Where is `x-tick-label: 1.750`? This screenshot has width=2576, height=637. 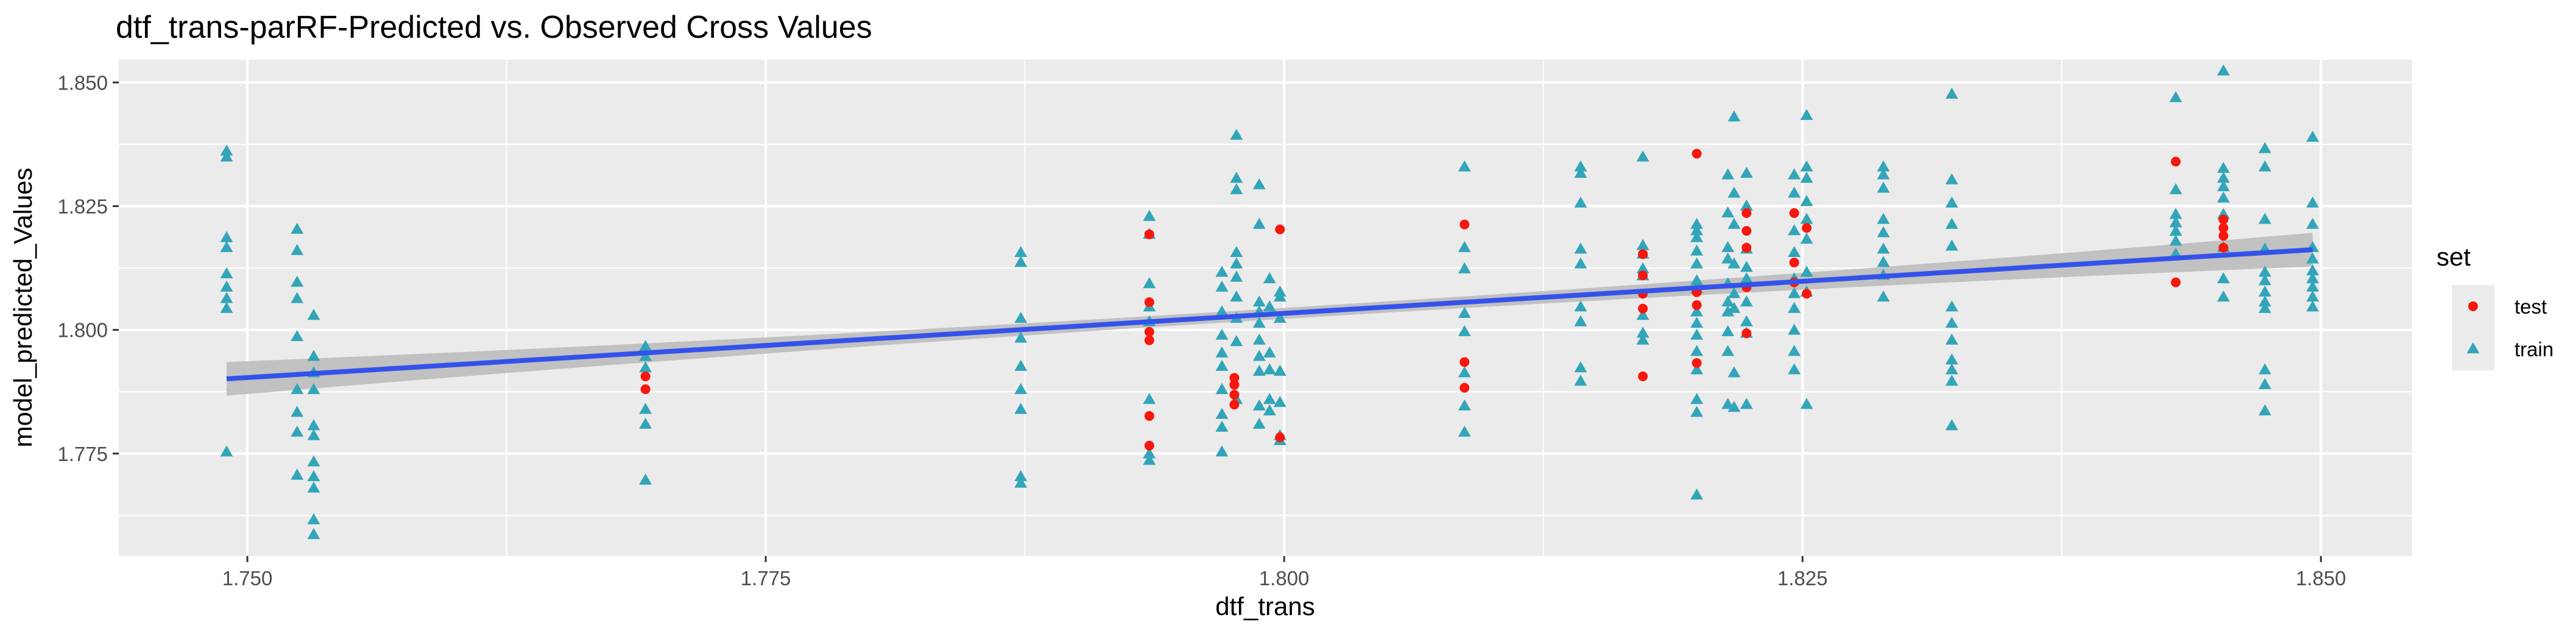
x-tick-label: 1.750 is located at coordinates (247, 578).